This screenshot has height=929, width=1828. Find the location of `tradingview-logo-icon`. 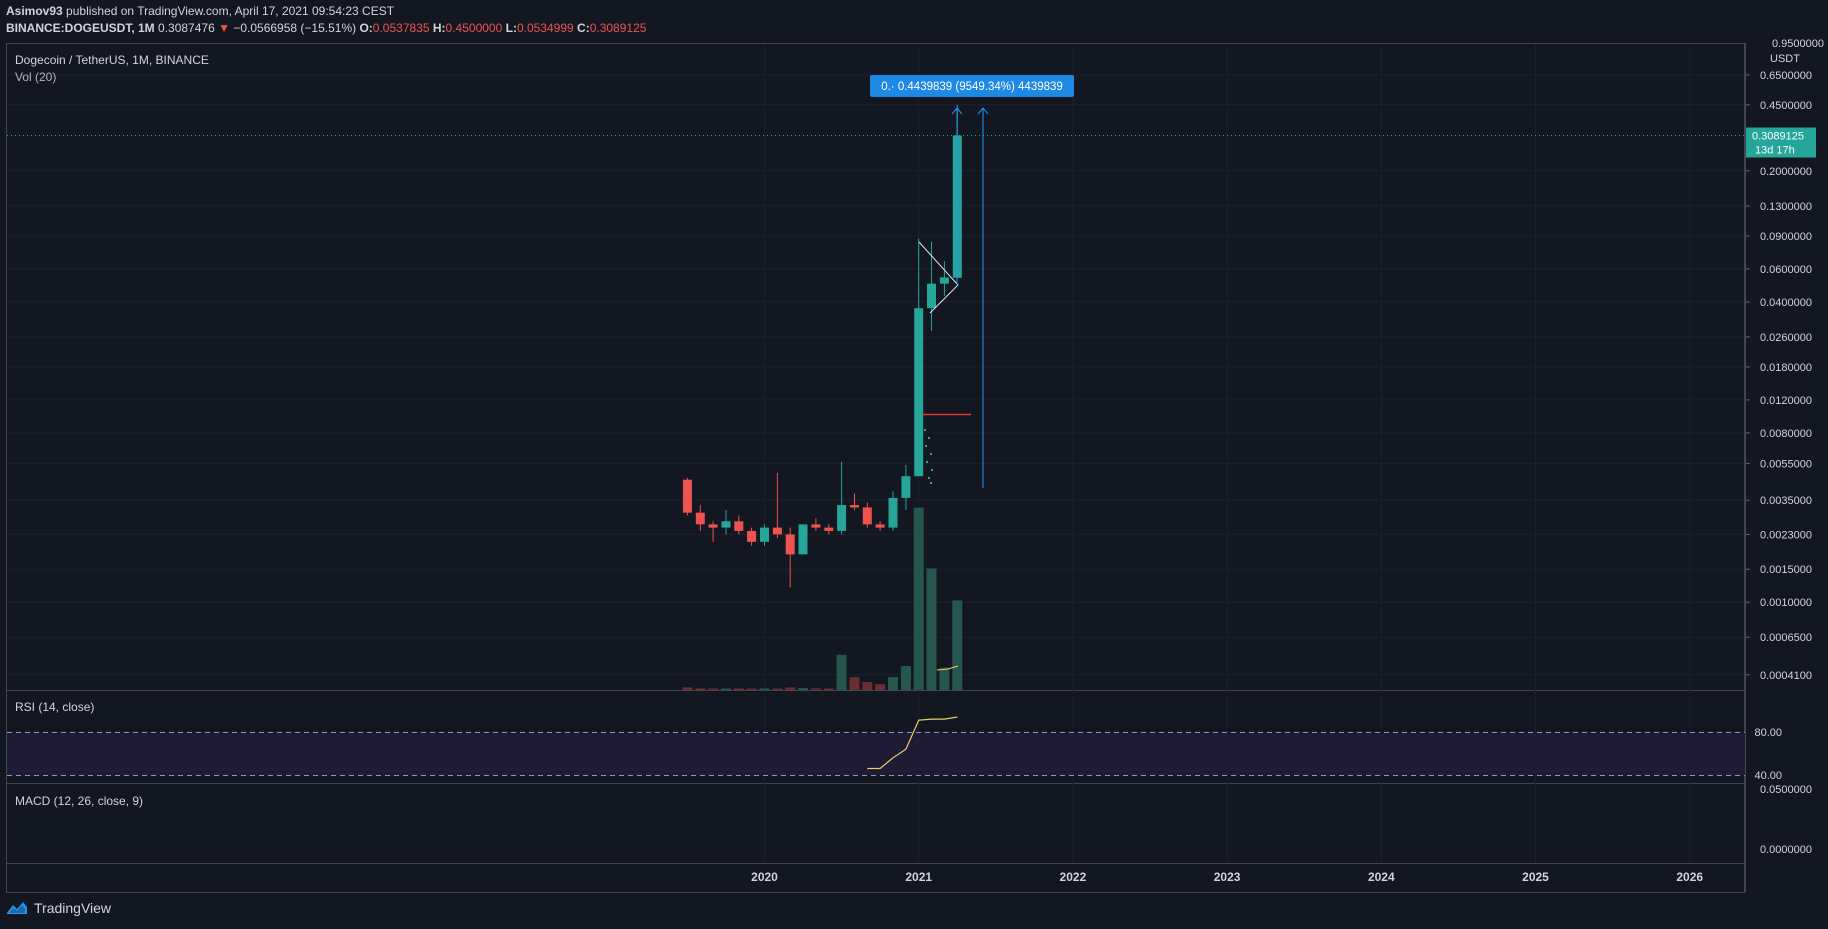

tradingview-logo-icon is located at coordinates (17, 908).